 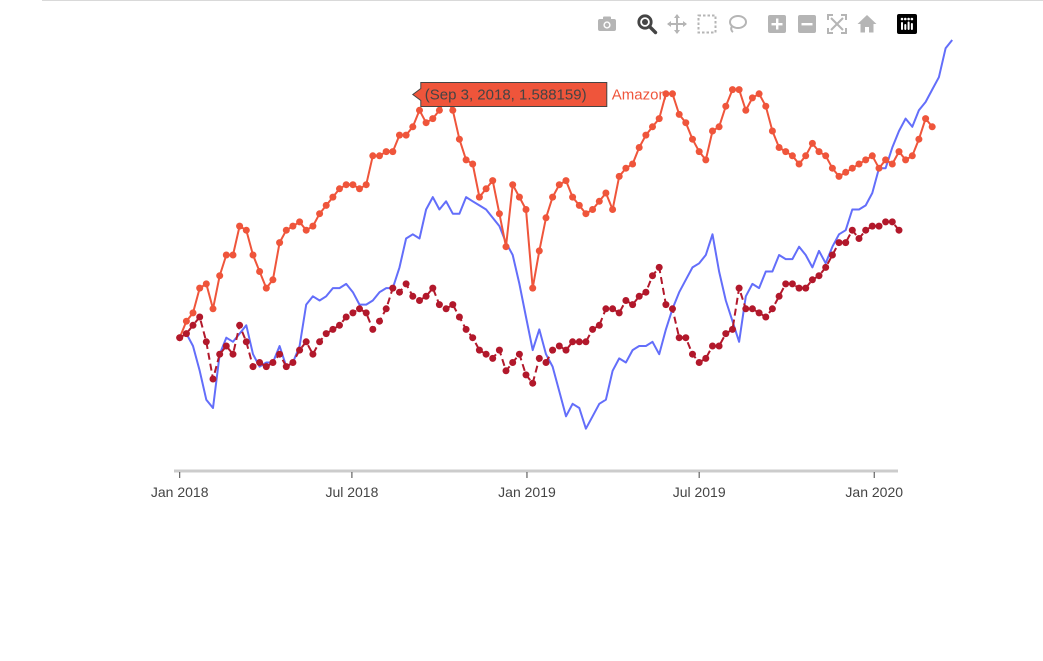 I want to click on plotly-logo-button, so click(x=907, y=24).